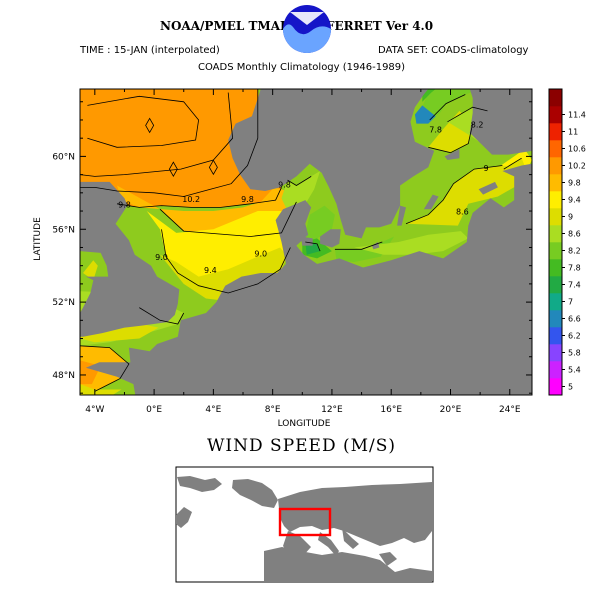 The image size is (603, 602). Describe the element at coordinates (284, 184) in the screenshot. I see `contour-label-3: 9.8` at that location.